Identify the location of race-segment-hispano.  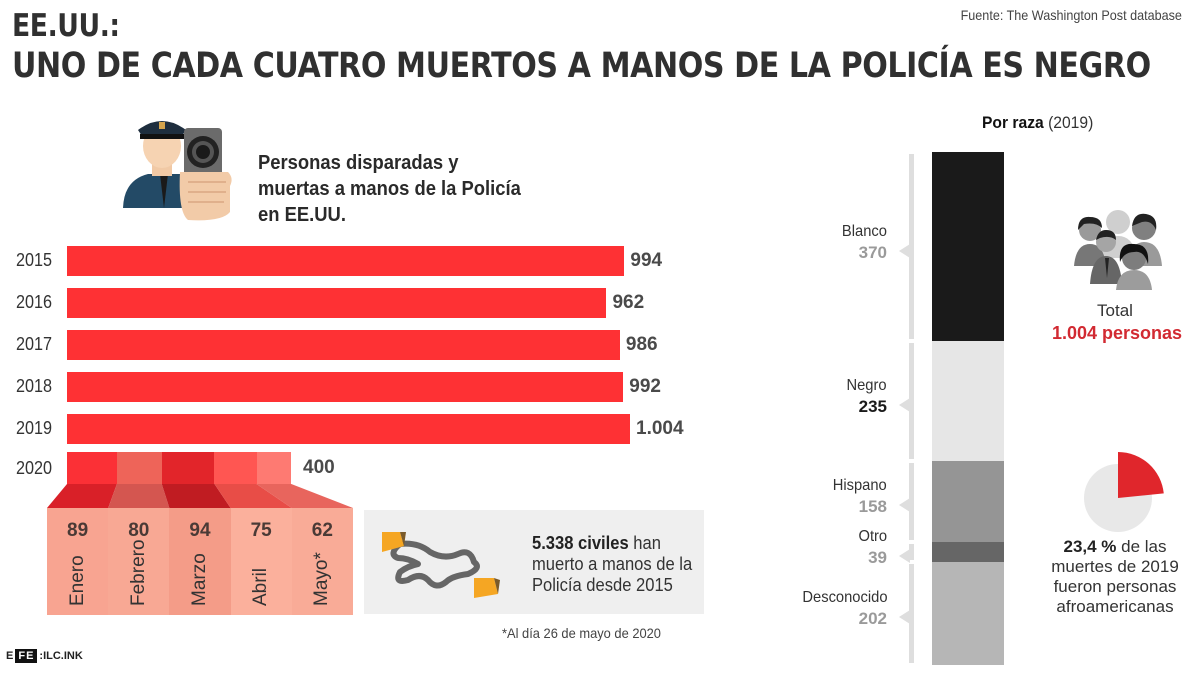
(968, 501).